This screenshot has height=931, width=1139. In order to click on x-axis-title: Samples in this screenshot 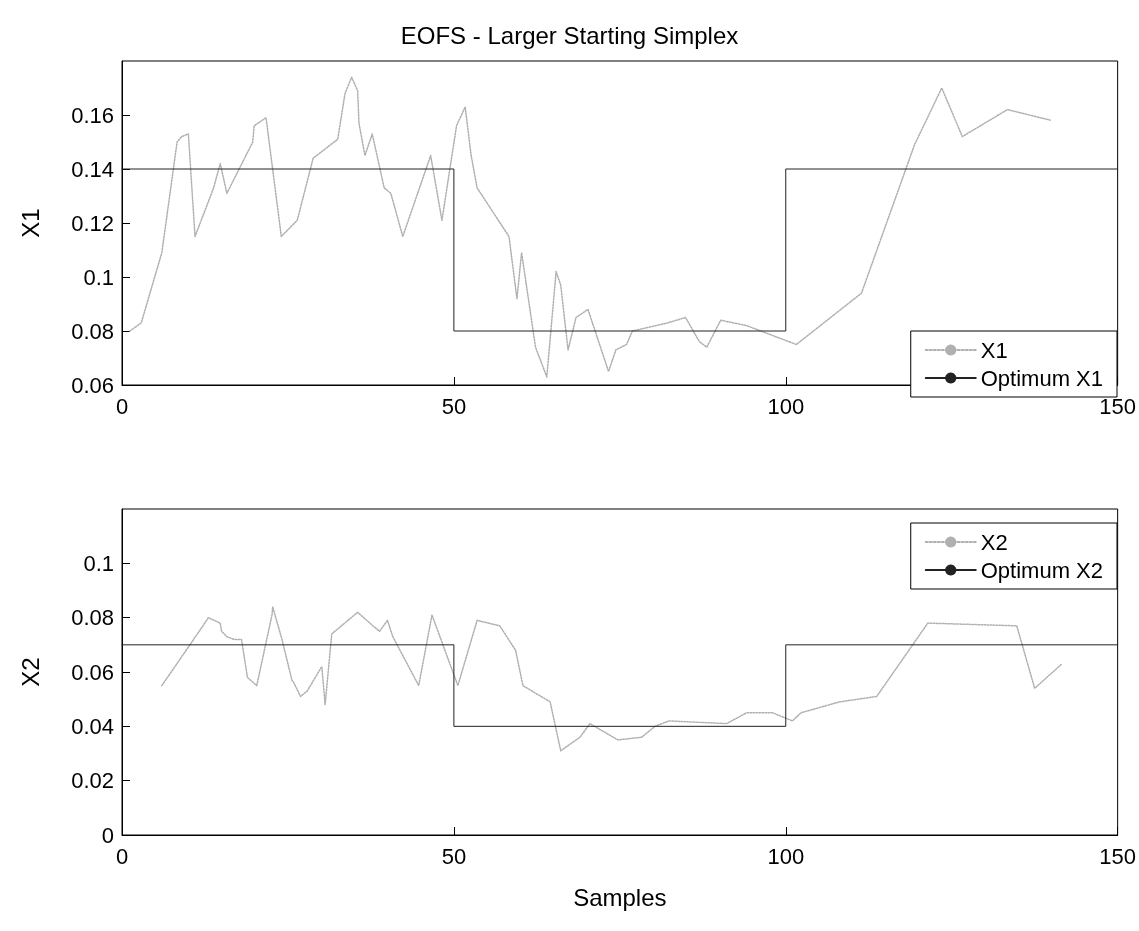, I will do `click(620, 897)`.